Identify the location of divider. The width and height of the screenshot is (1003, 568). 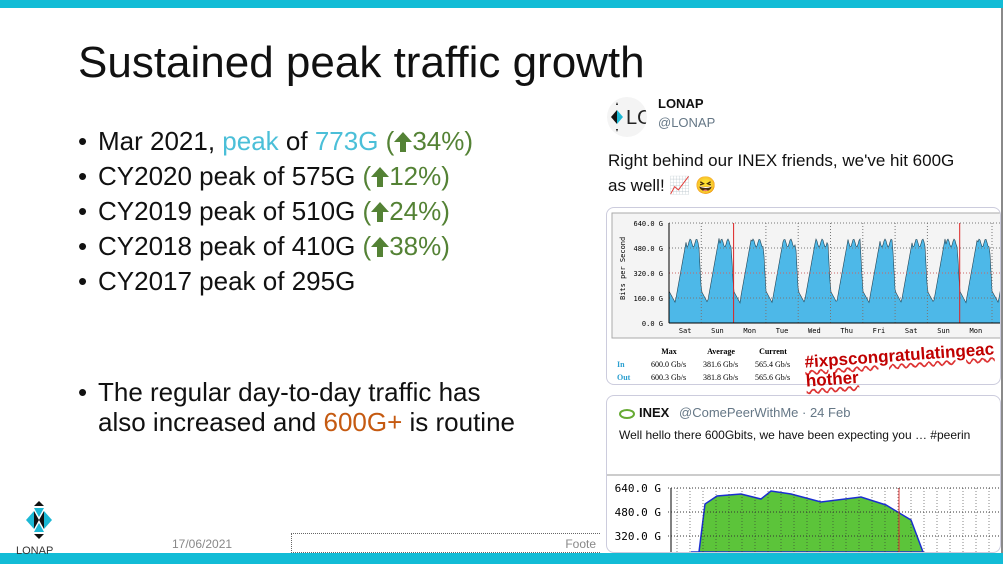
(803, 475).